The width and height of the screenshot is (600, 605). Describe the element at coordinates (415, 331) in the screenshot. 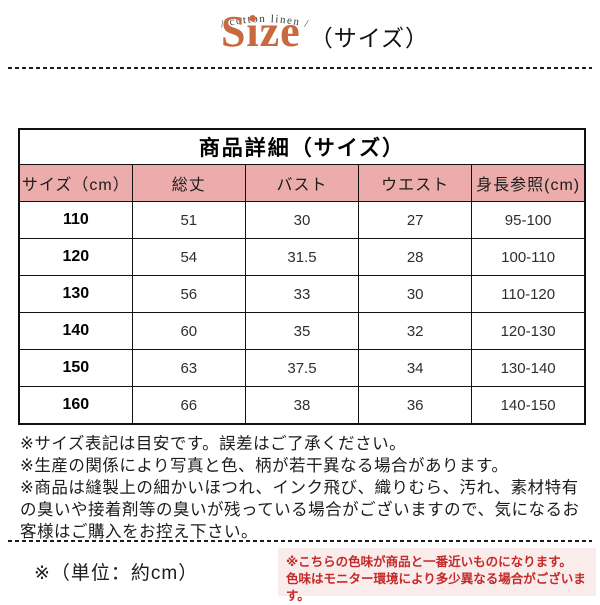

I see `cell-waist: 32` at that location.